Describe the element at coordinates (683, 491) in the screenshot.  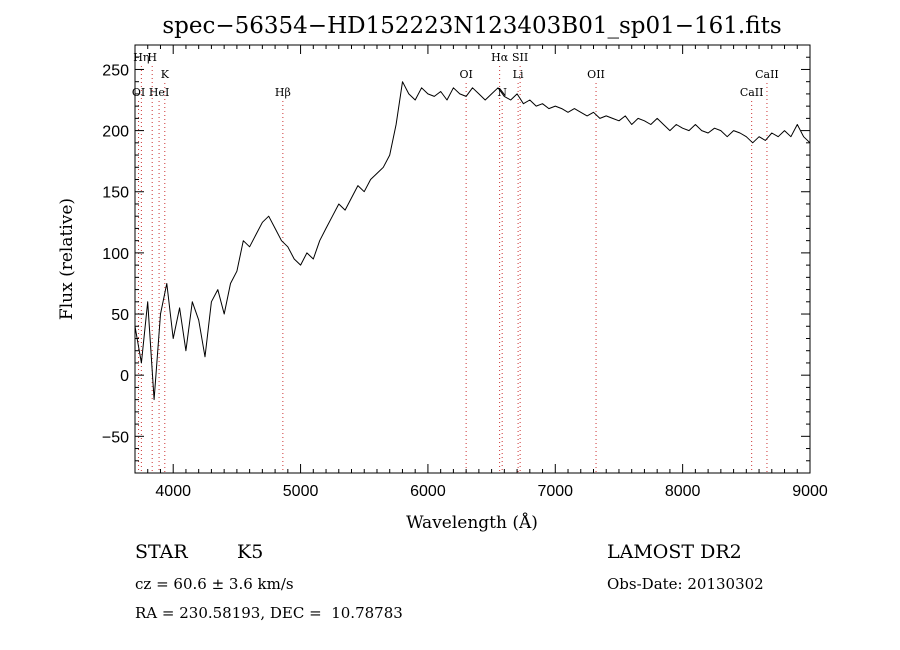
I see `x-tick-label: 8000` at that location.